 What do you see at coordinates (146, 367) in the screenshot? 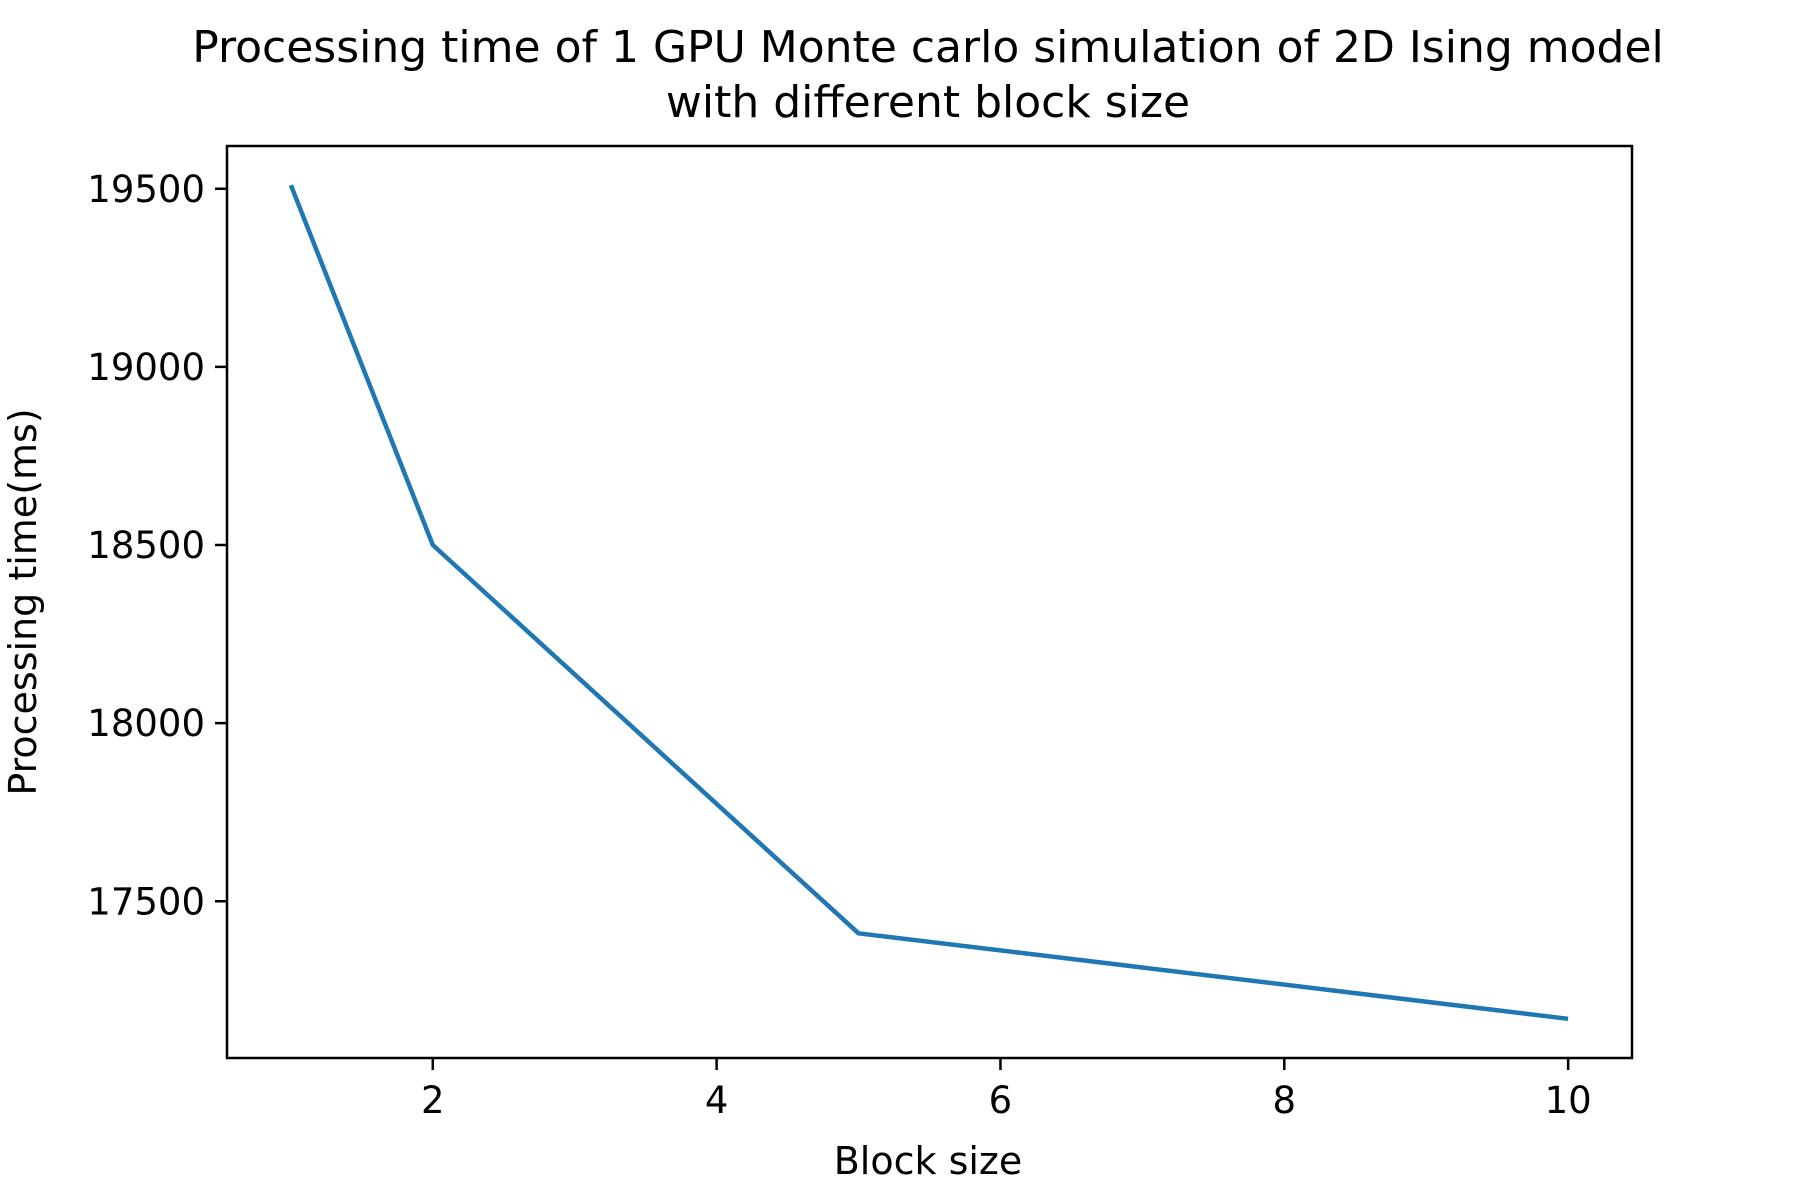
I see `y-tick-label: 19000` at bounding box center [146, 367].